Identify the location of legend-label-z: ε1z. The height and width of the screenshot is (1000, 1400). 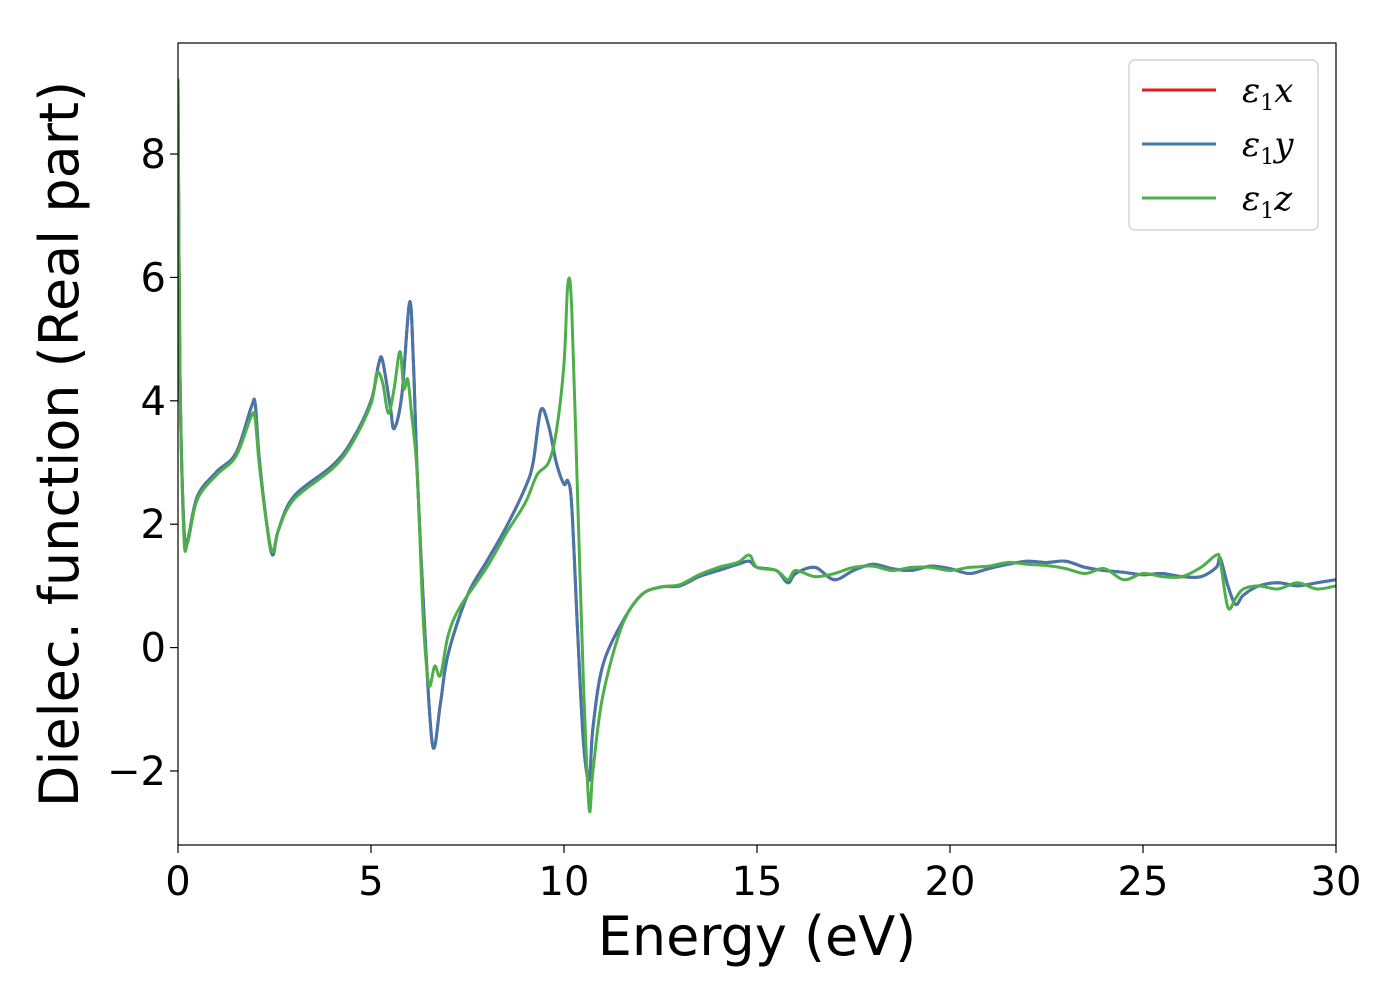
(1267, 201).